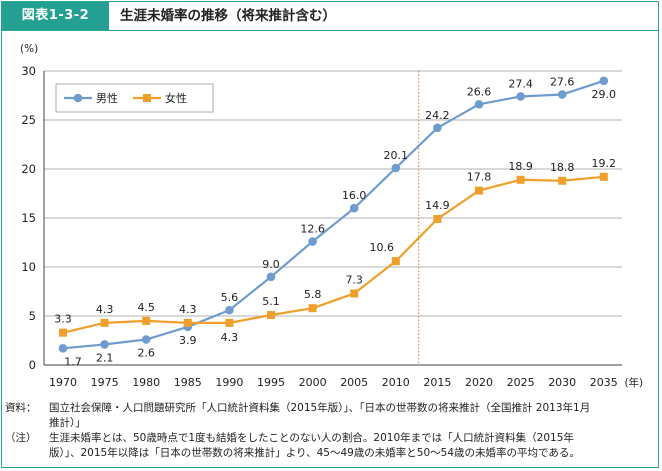 The width and height of the screenshot is (662, 471). I want to click on data-label-female-2005: 7.3, so click(354, 279).